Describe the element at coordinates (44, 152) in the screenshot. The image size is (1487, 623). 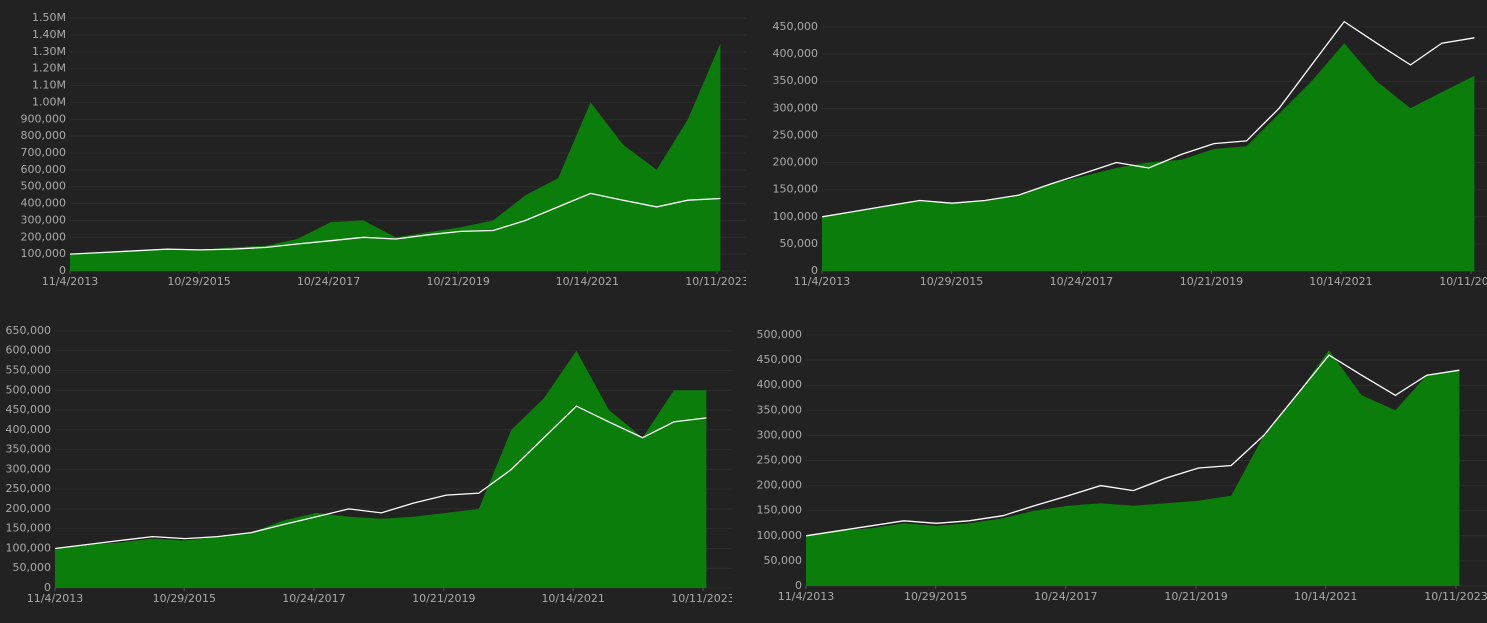
I see `y-tick-label: 700,000` at that location.